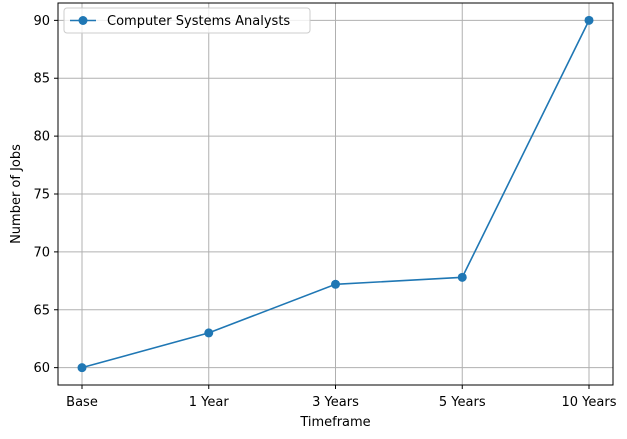 The image size is (627, 439). What do you see at coordinates (41, 195) in the screenshot?
I see `y-tick-label: 75` at bounding box center [41, 195].